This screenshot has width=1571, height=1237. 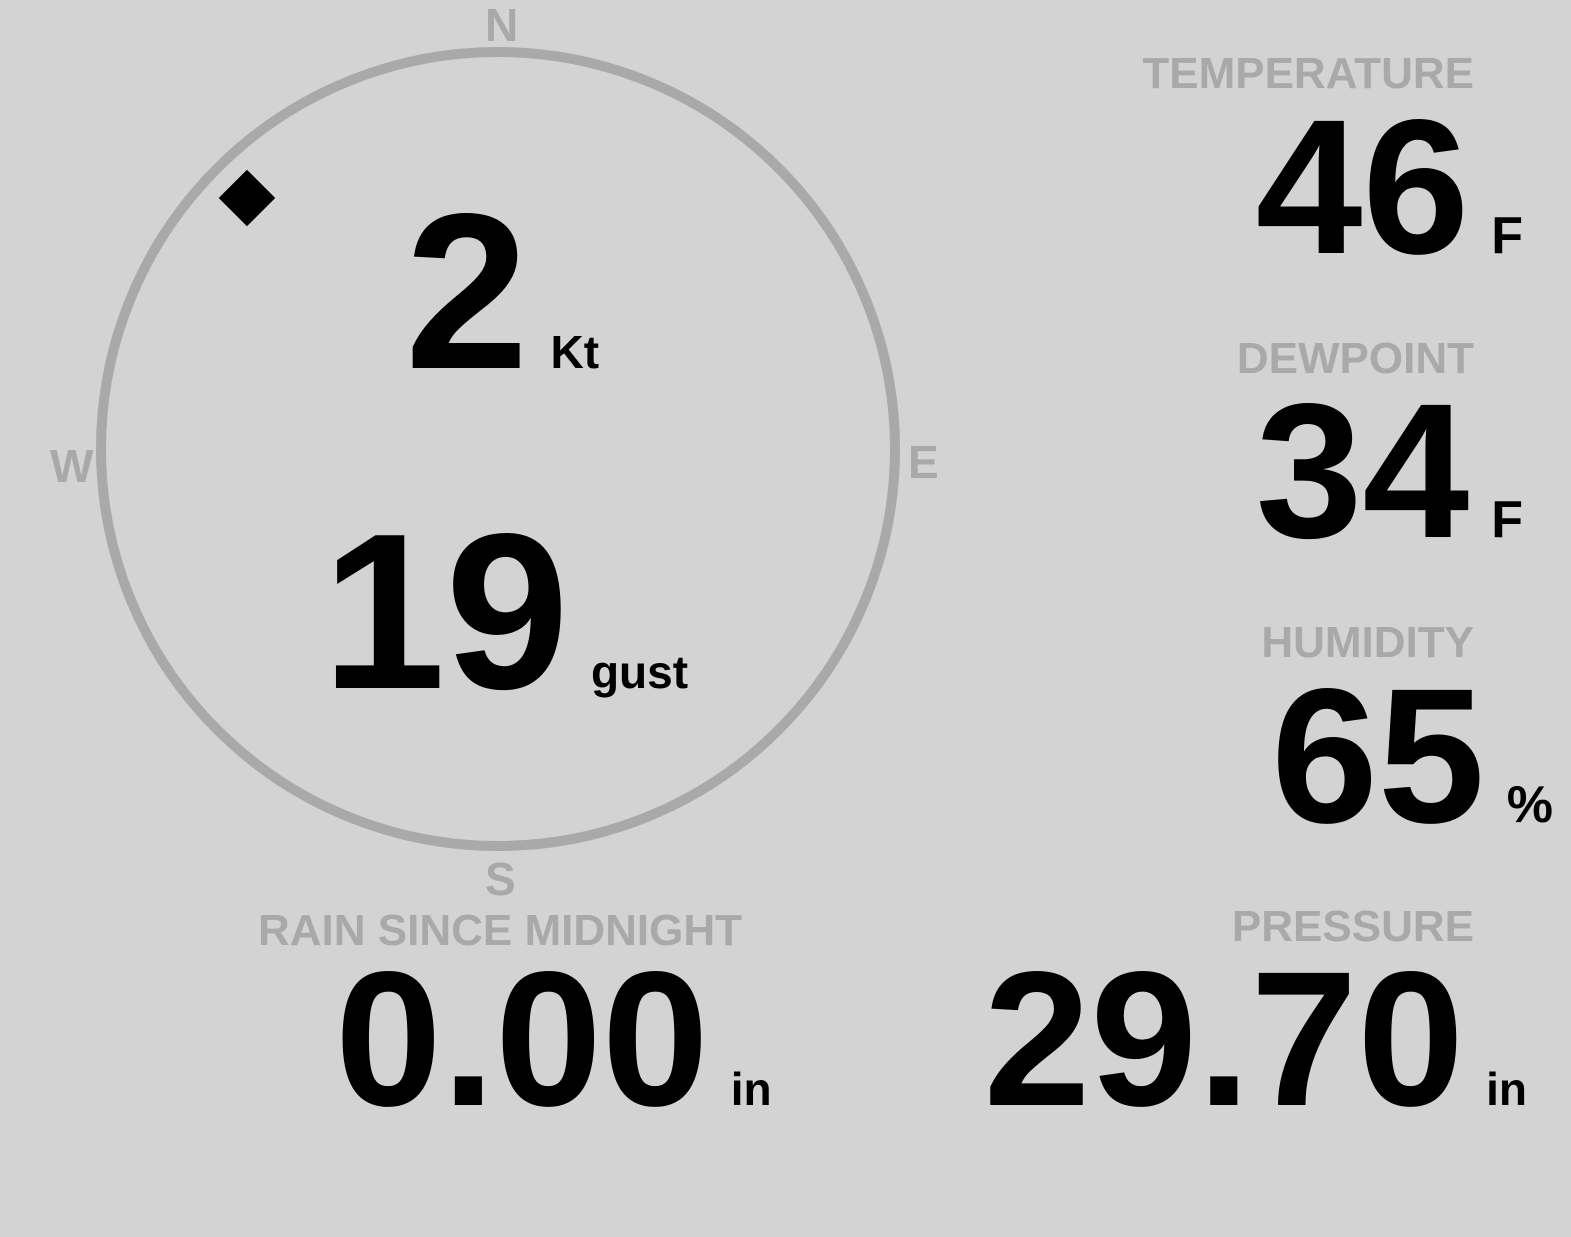 I want to click on wind-gust: 19 gust, so click(x=505, y=612).